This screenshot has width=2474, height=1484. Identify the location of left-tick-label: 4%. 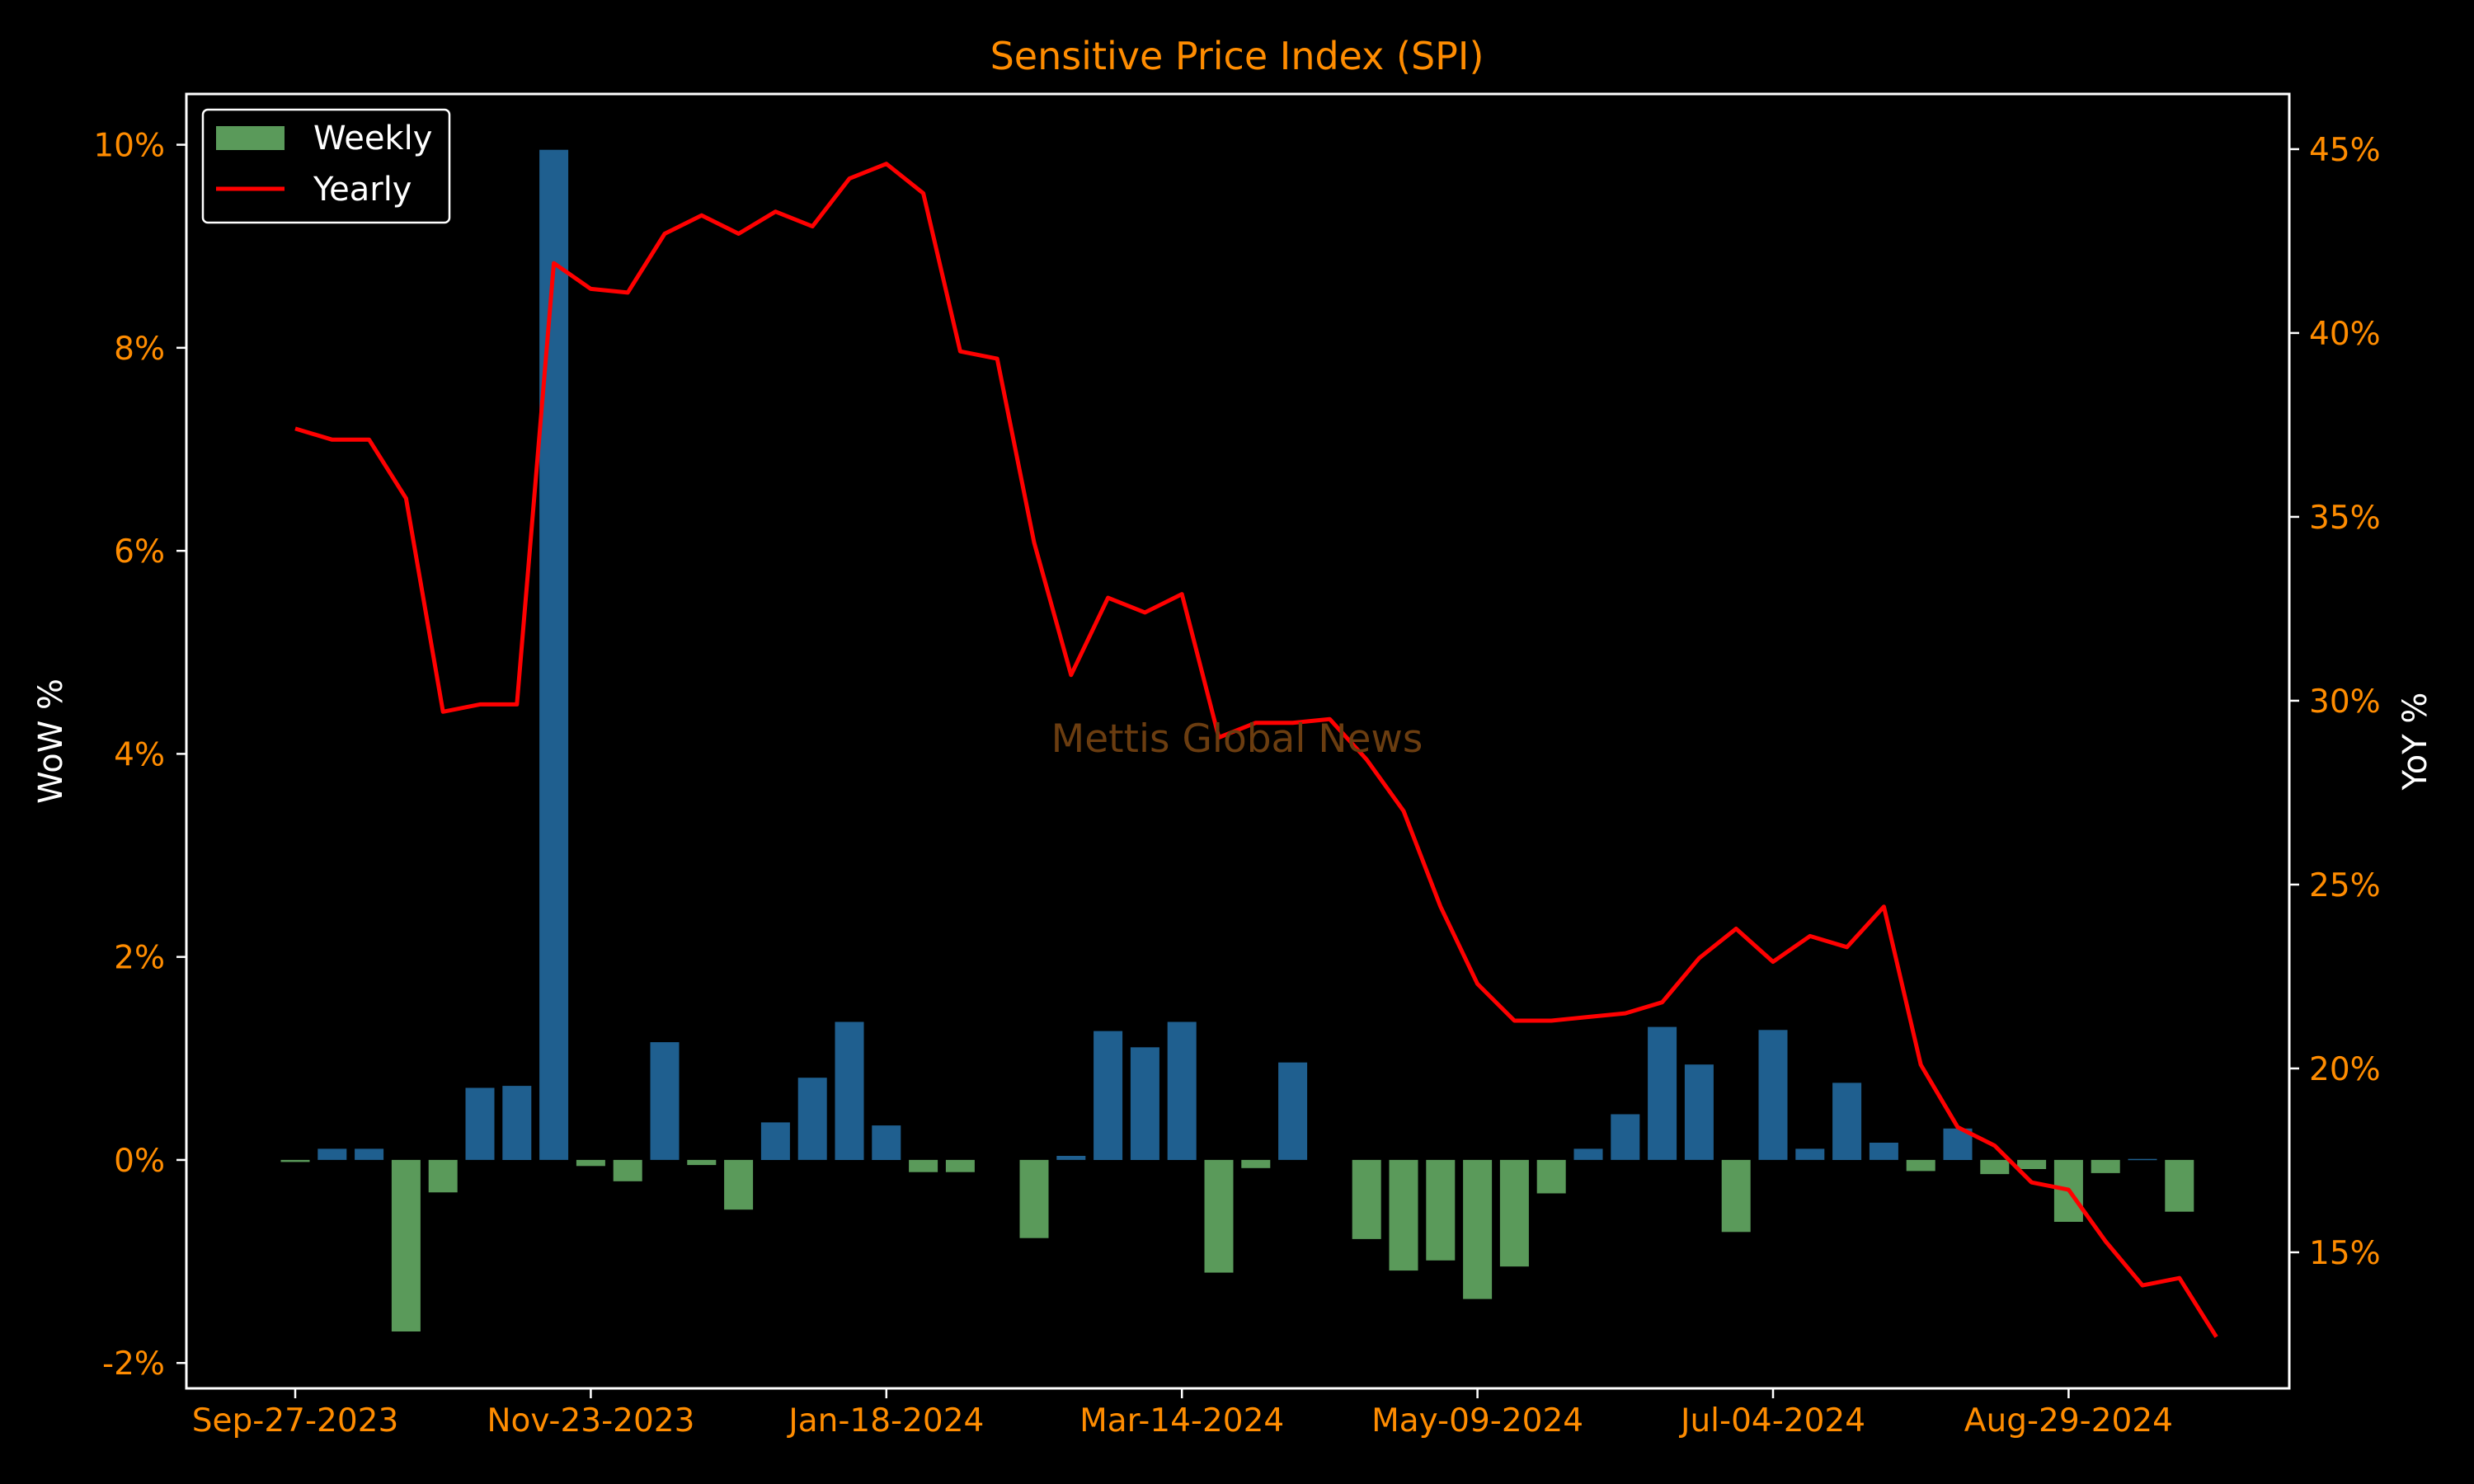
(139, 754).